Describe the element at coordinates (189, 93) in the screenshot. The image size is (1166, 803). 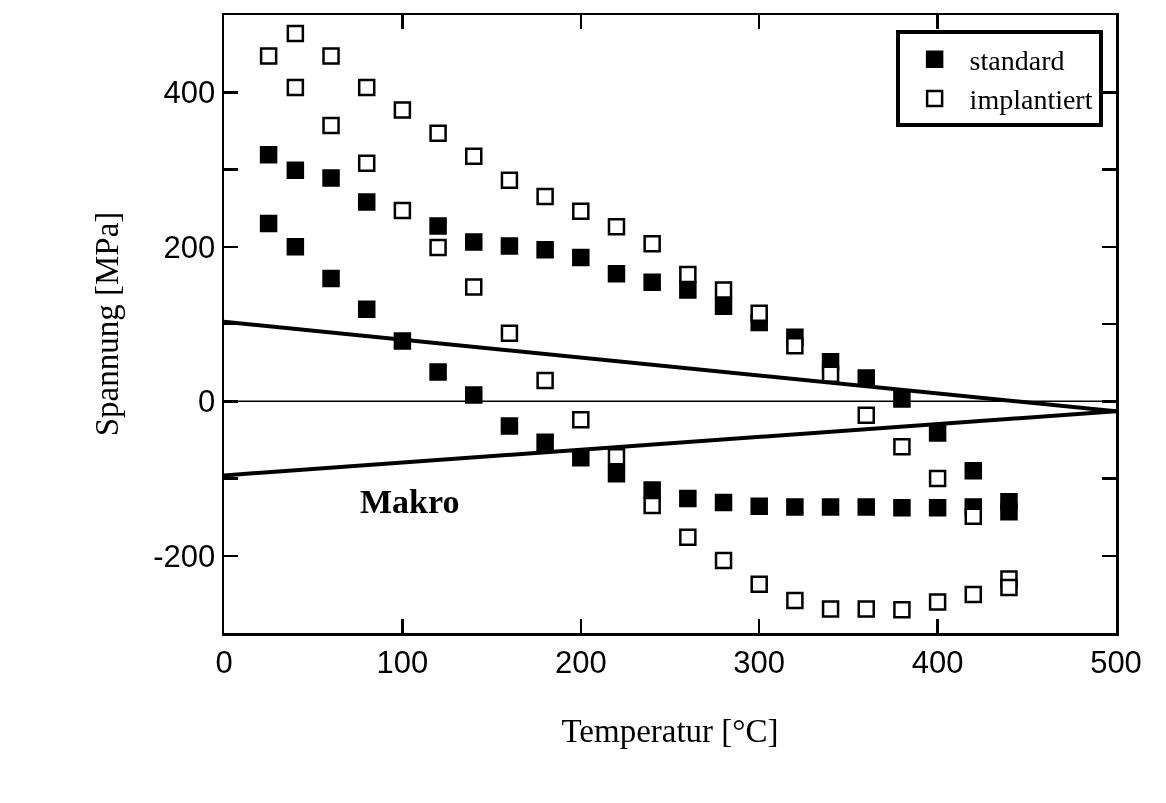
I see `y-tick-label: 400` at that location.